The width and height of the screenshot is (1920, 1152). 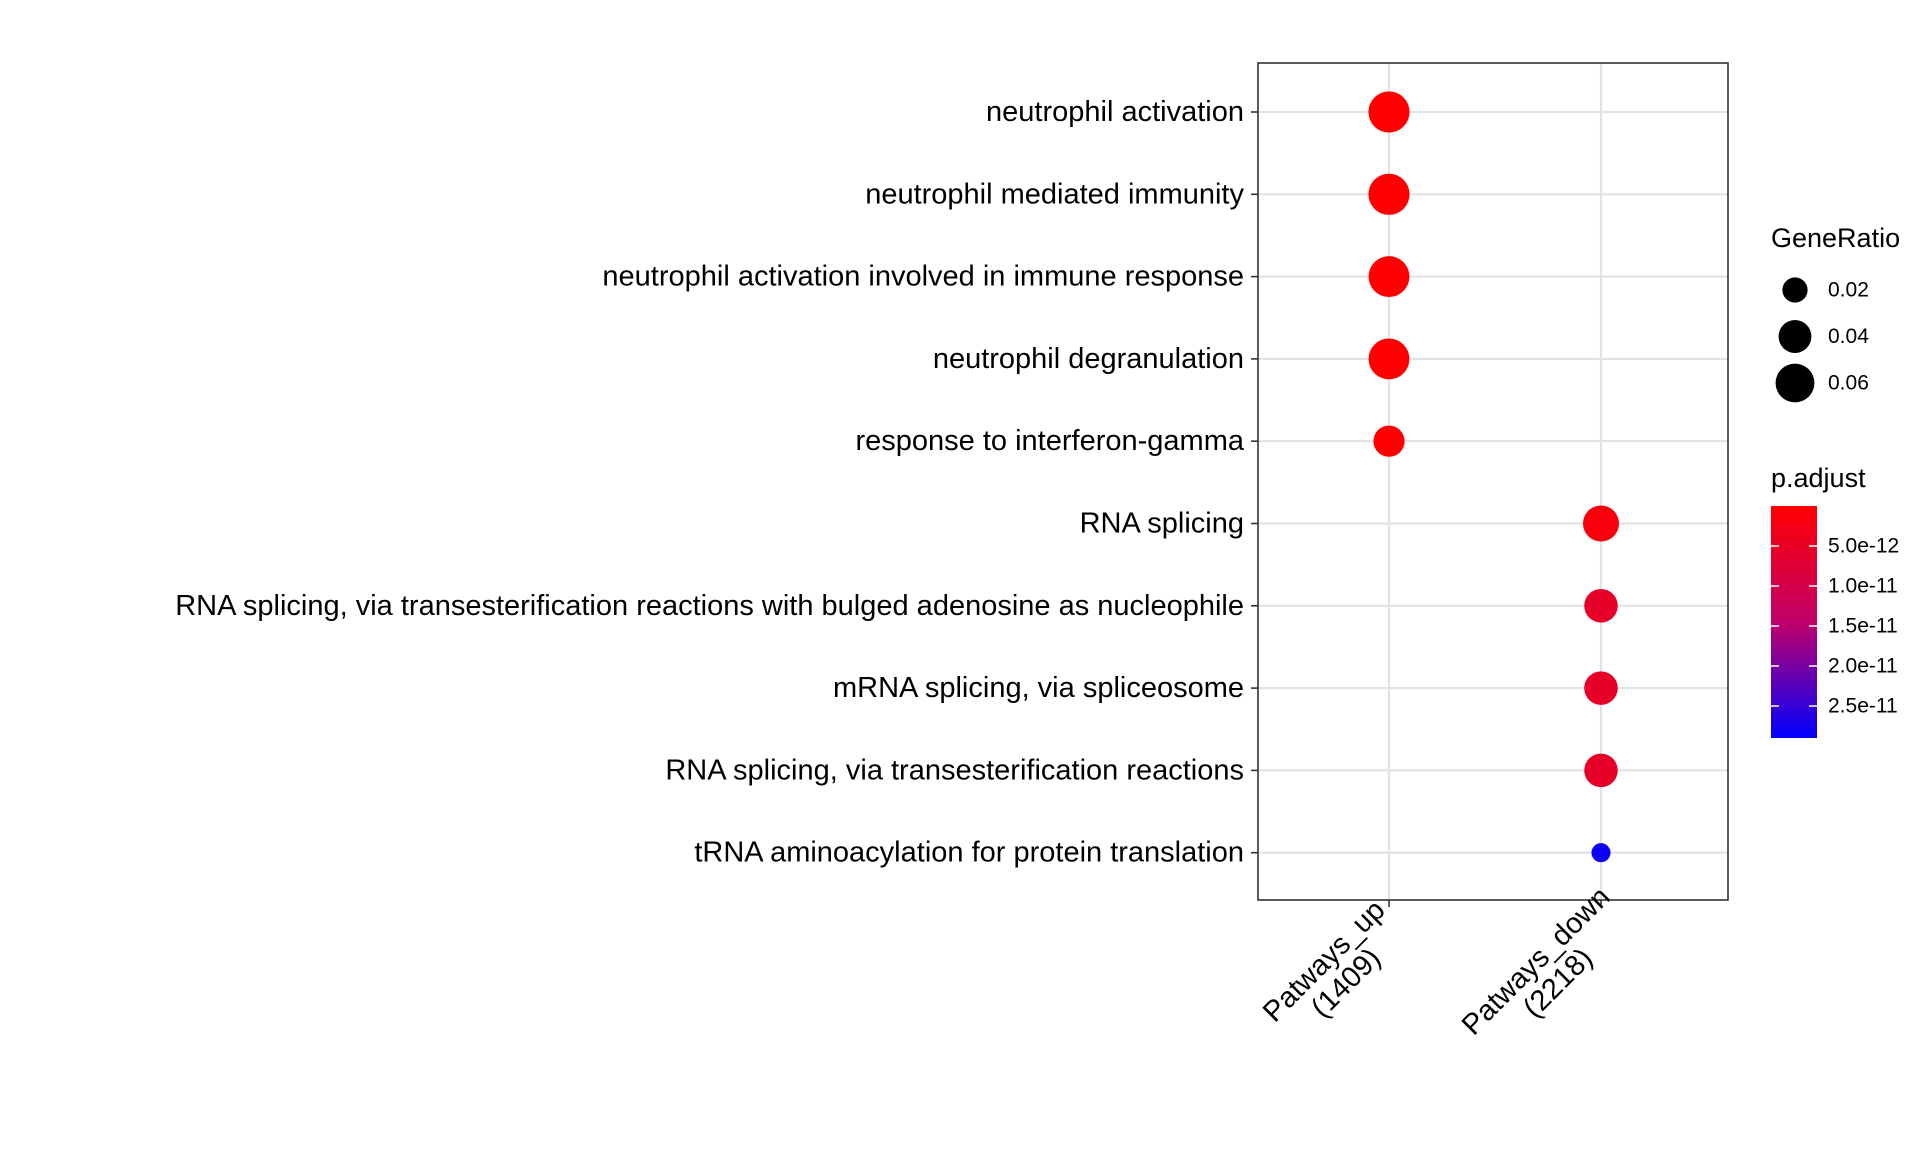 I want to click on y-tick-label: mRNA splicing, via spliceosome, so click(x=1038, y=688).